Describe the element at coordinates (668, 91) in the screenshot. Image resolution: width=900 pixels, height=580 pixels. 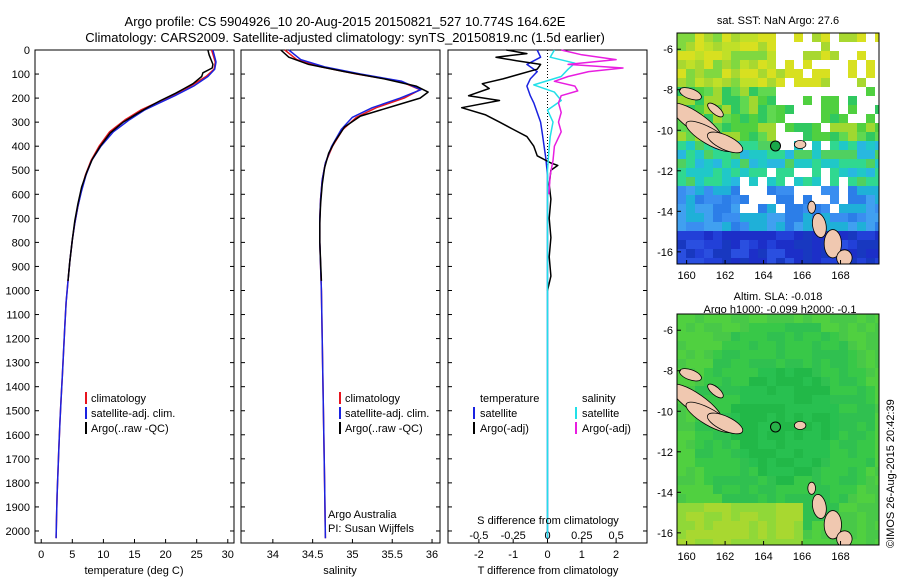
I see `map-lat-label: -8` at that location.